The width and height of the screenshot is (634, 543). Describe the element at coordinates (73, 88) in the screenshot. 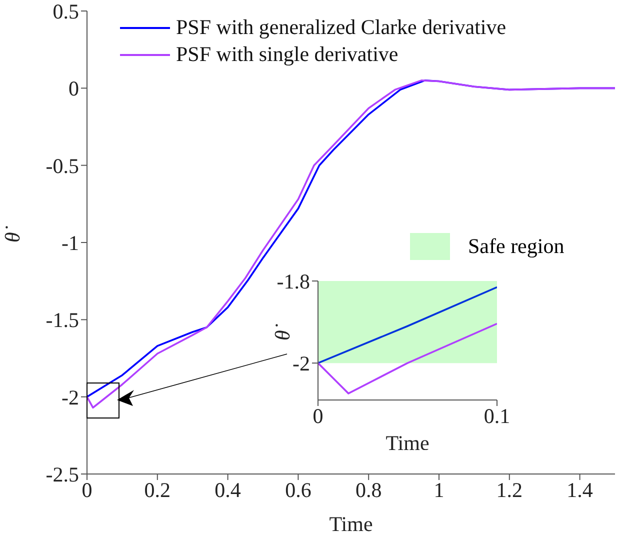

I see `y-tick-label: 0` at that location.